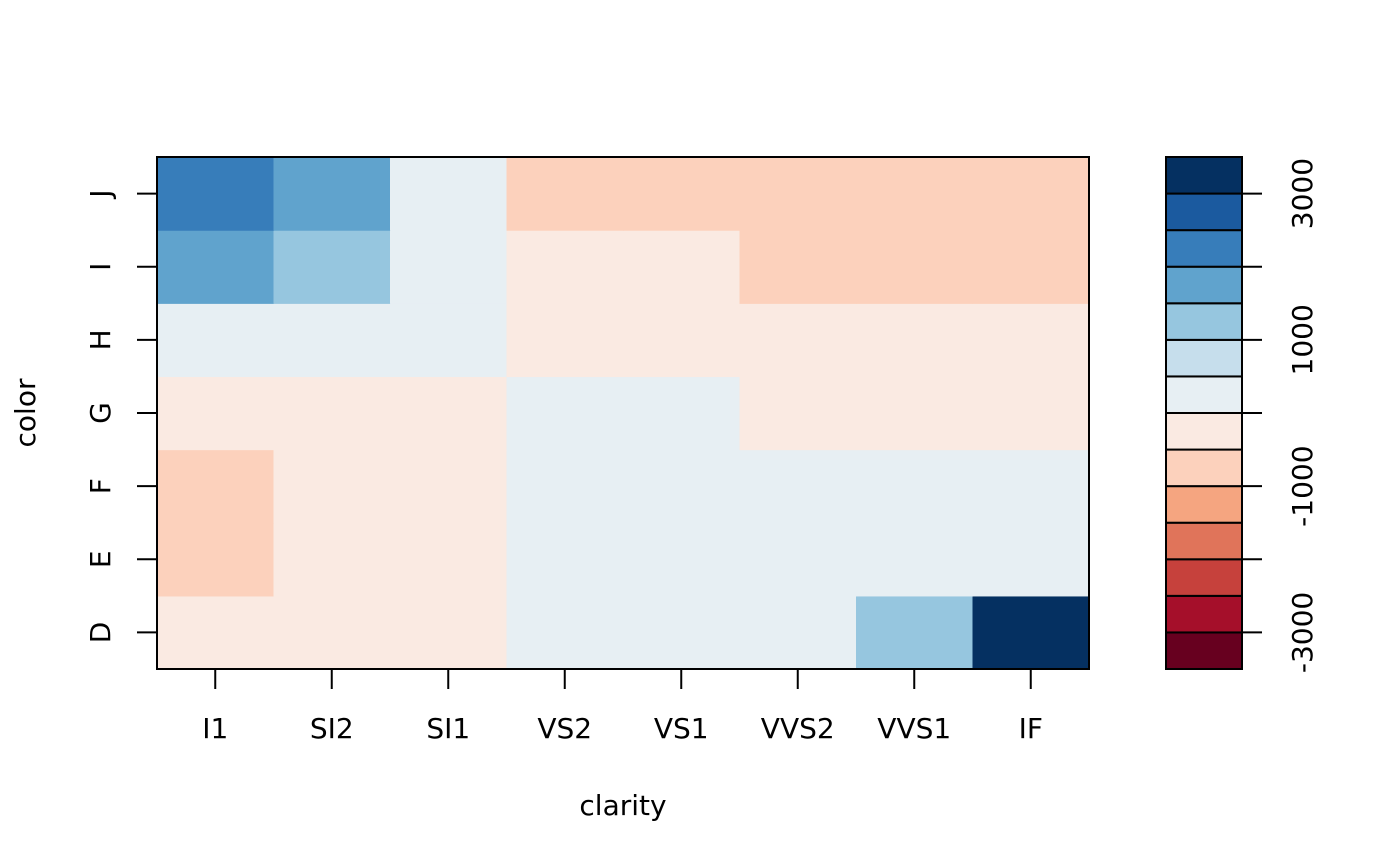  Describe the element at coordinates (798, 728) in the screenshot. I see `x-tick-label: VVS2` at that location.